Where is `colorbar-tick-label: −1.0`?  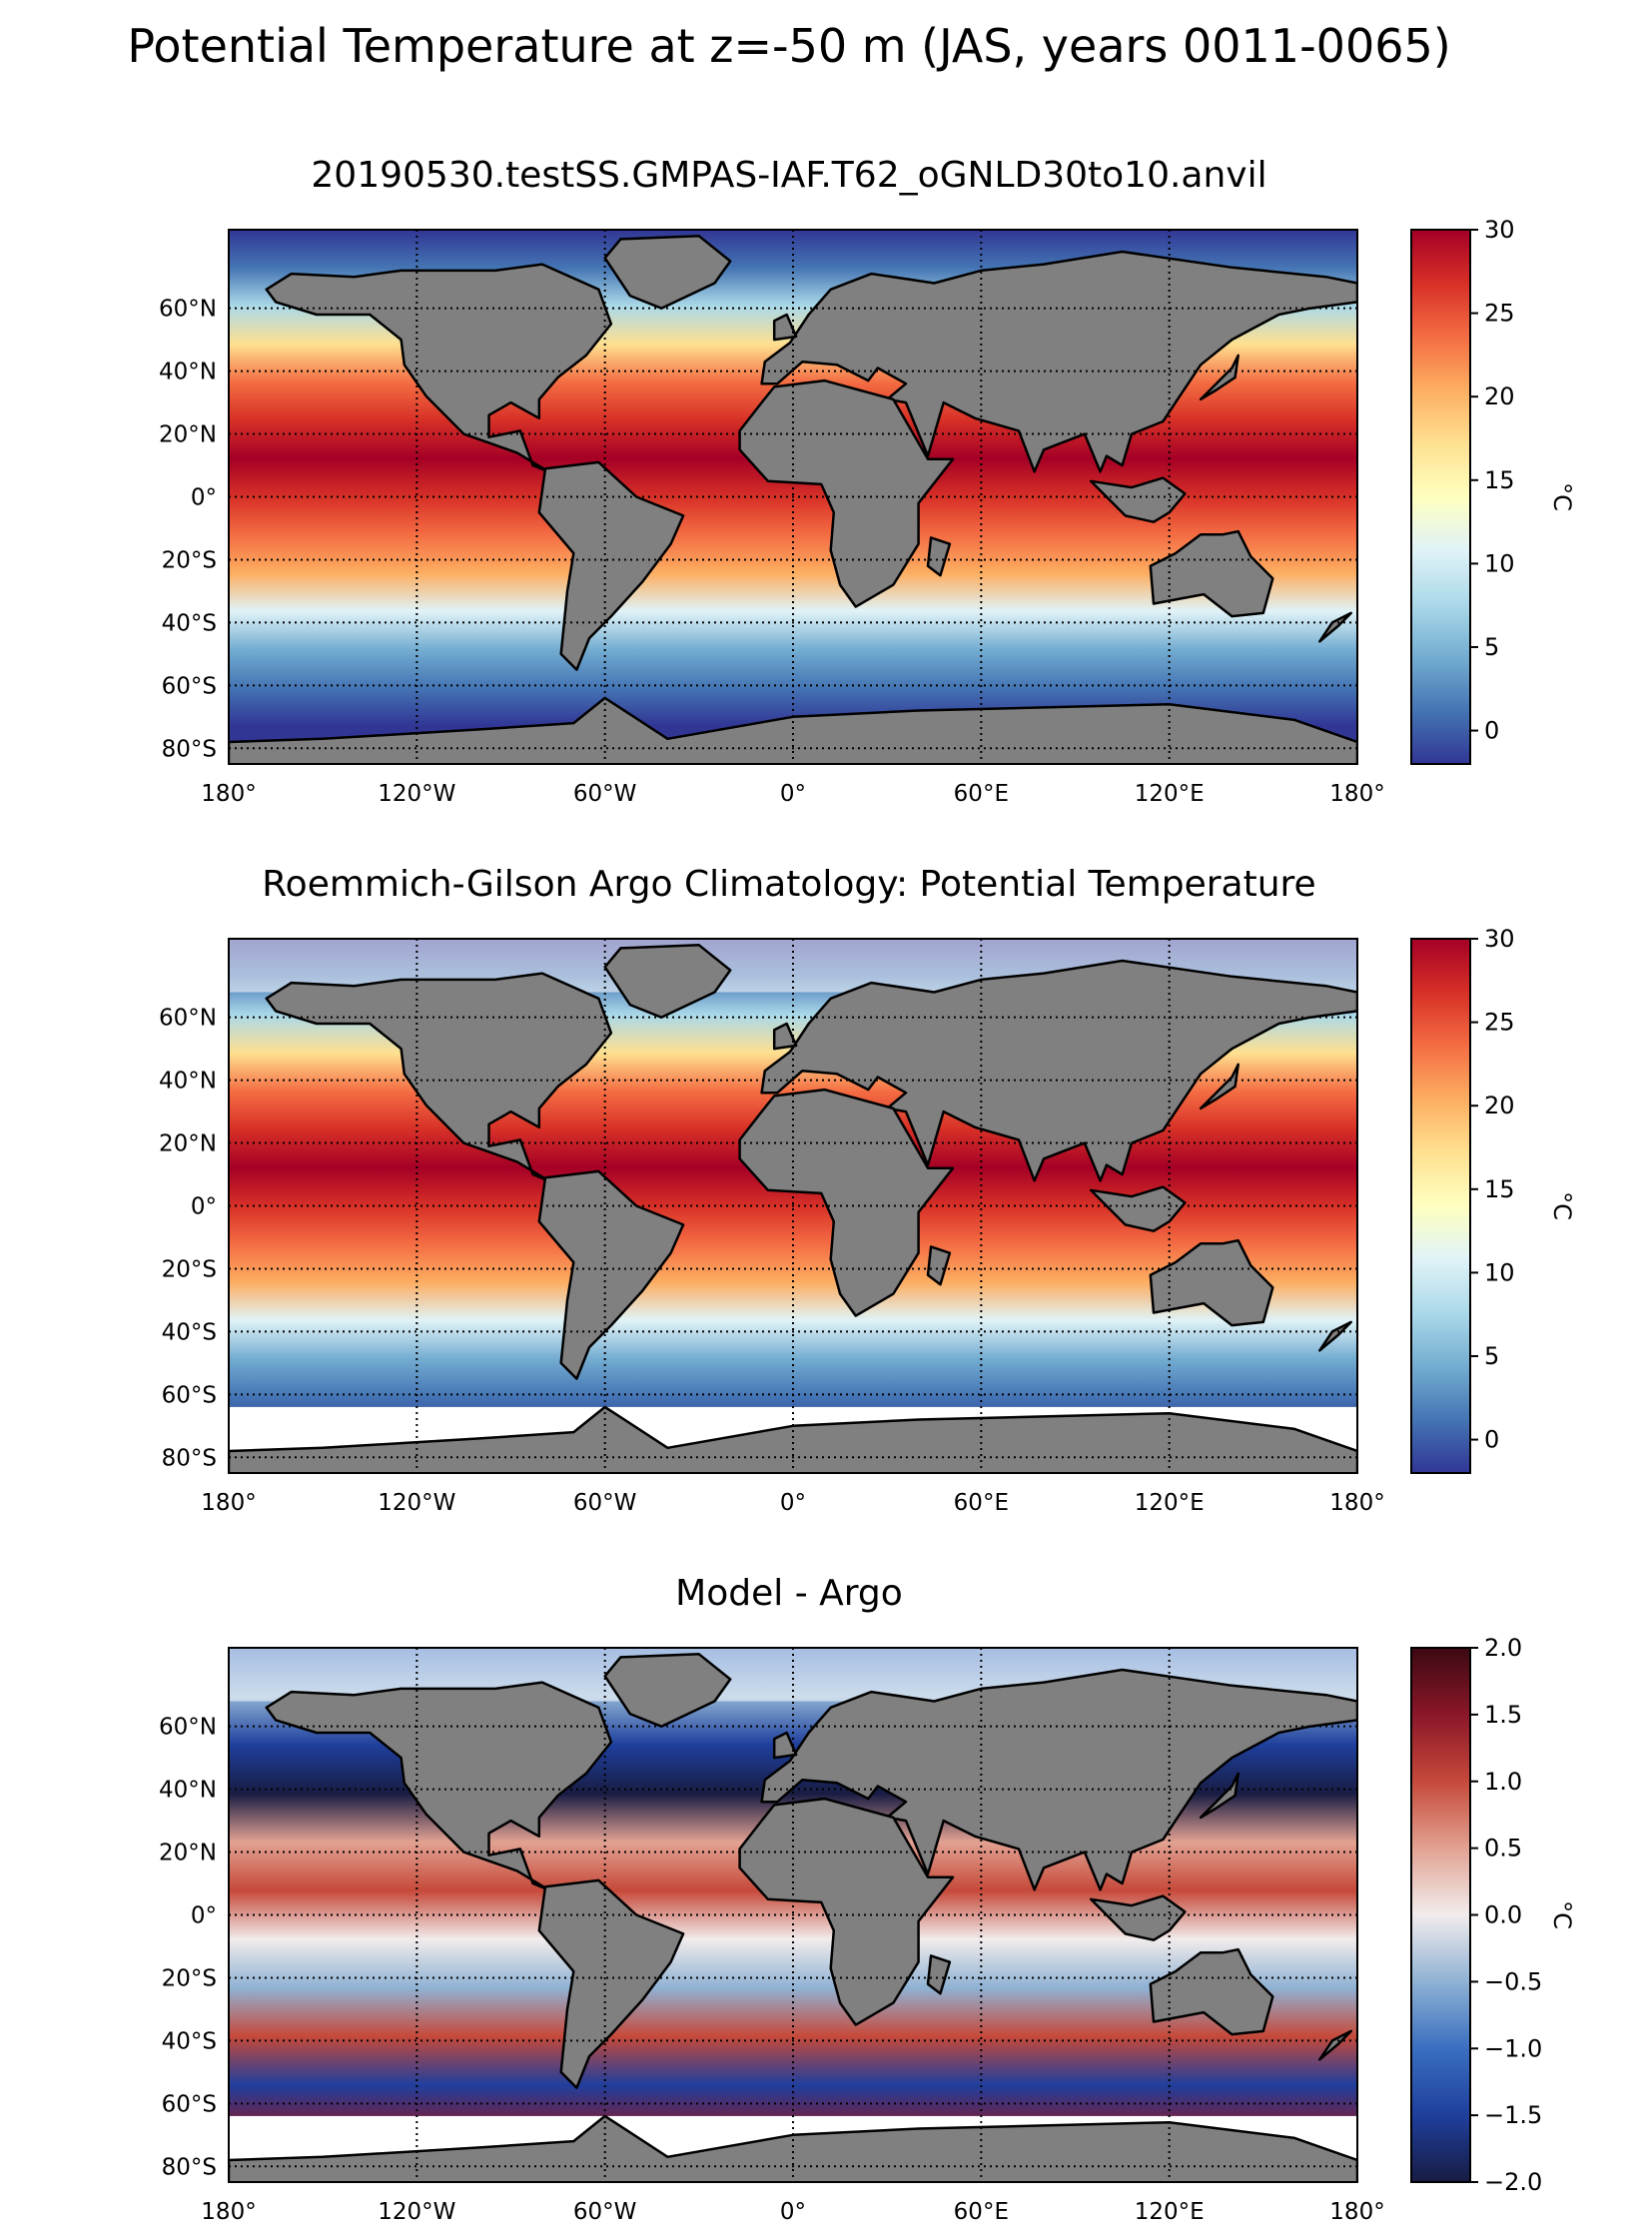 colorbar-tick-label: −1.0 is located at coordinates (1513, 2048).